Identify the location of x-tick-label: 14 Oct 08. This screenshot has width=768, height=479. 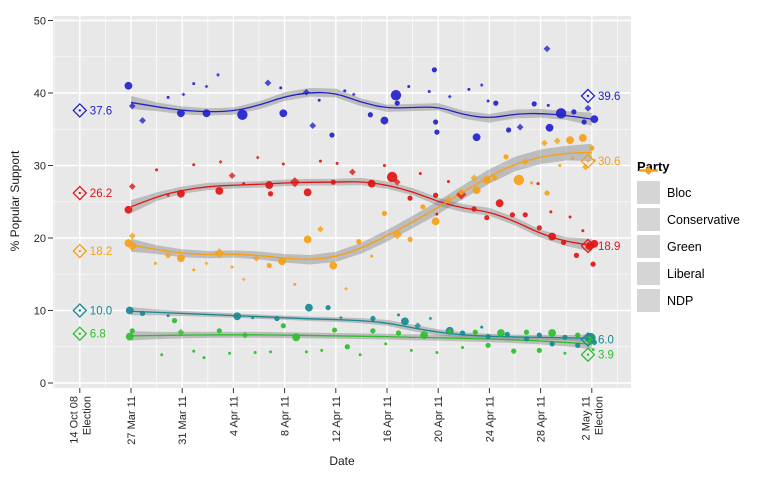
(74, 420).